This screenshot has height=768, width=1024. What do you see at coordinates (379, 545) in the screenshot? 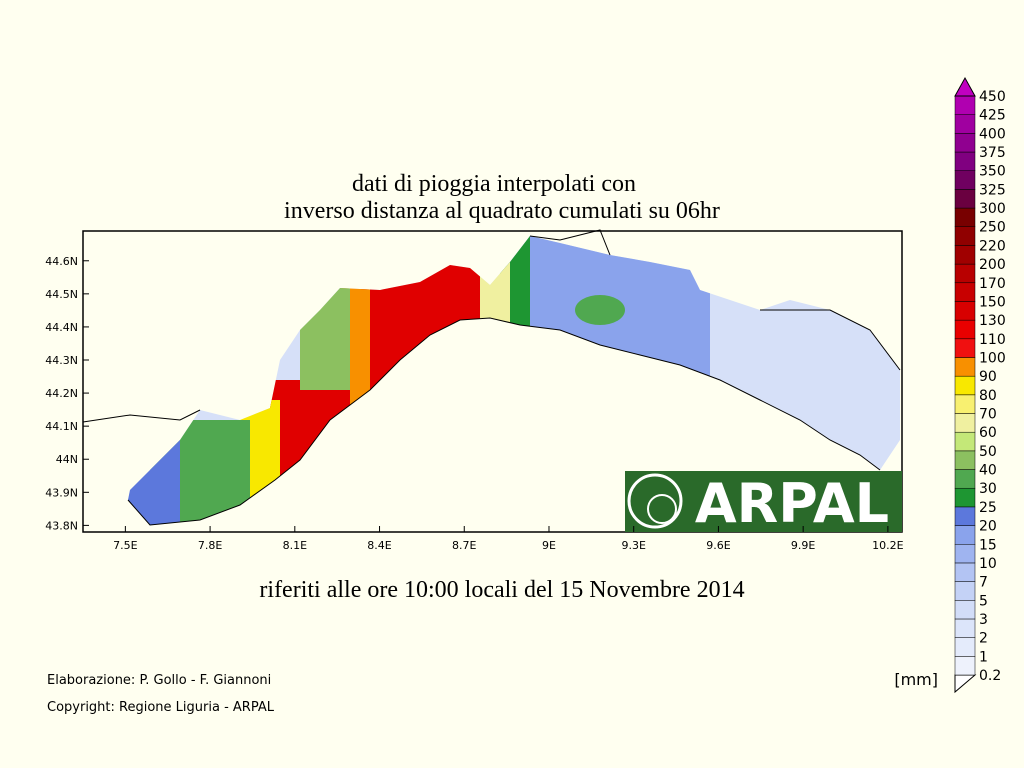
I see `x-tick-label: 8.4E` at bounding box center [379, 545].